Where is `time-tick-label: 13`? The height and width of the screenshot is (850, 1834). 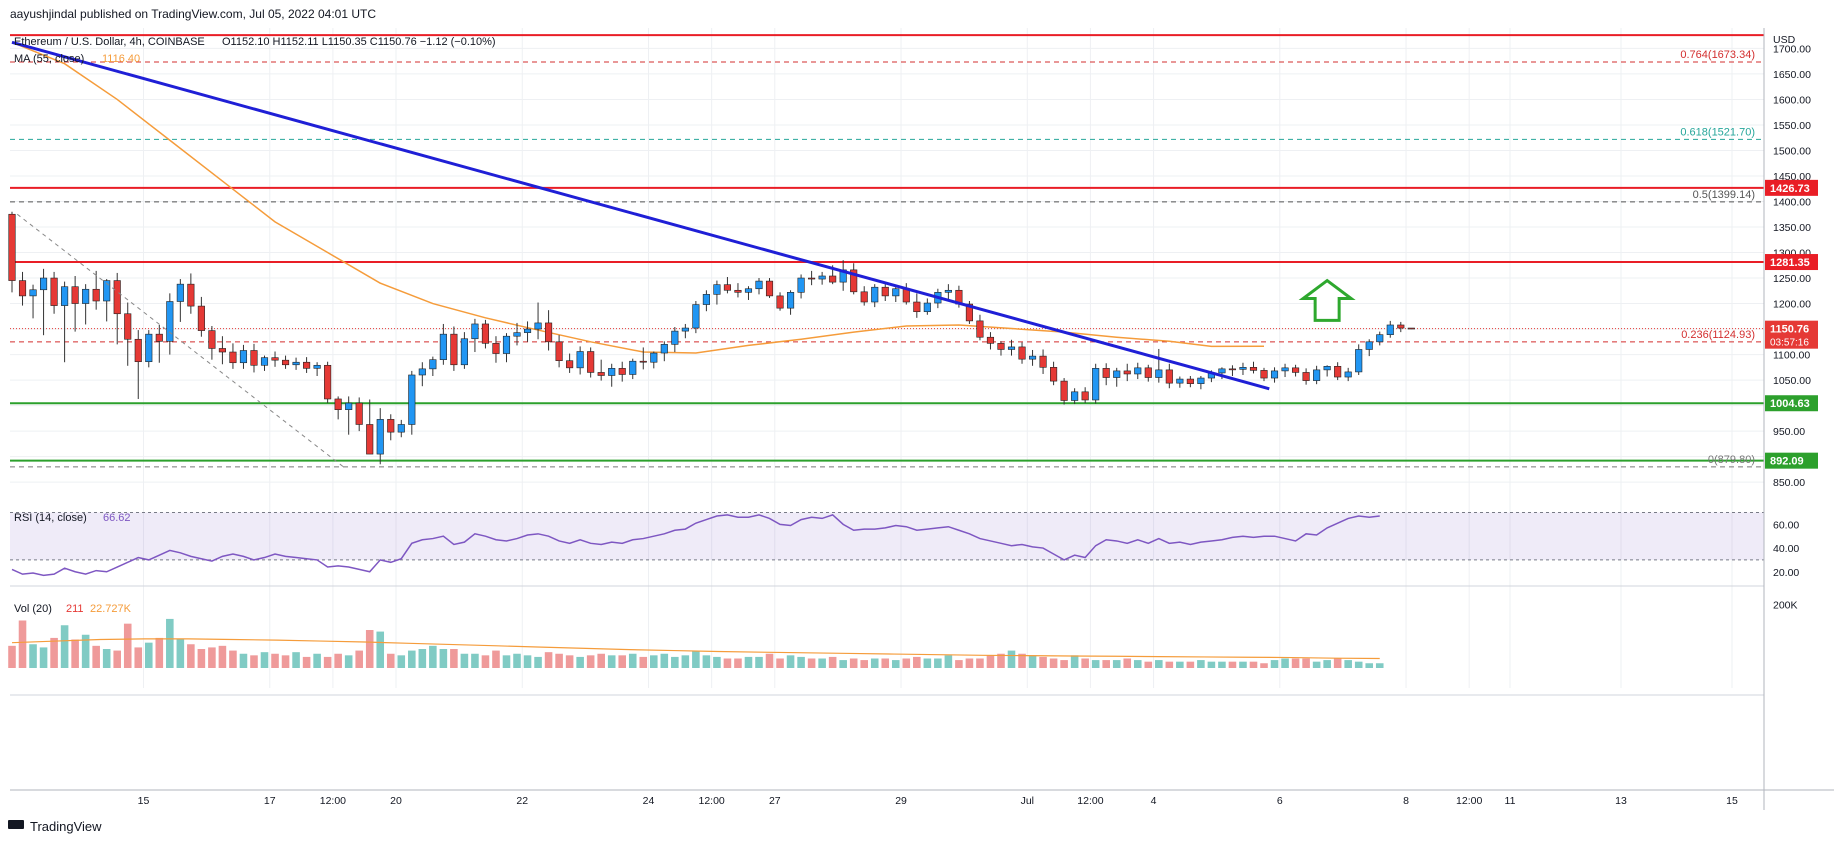 time-tick-label: 13 is located at coordinates (1621, 801).